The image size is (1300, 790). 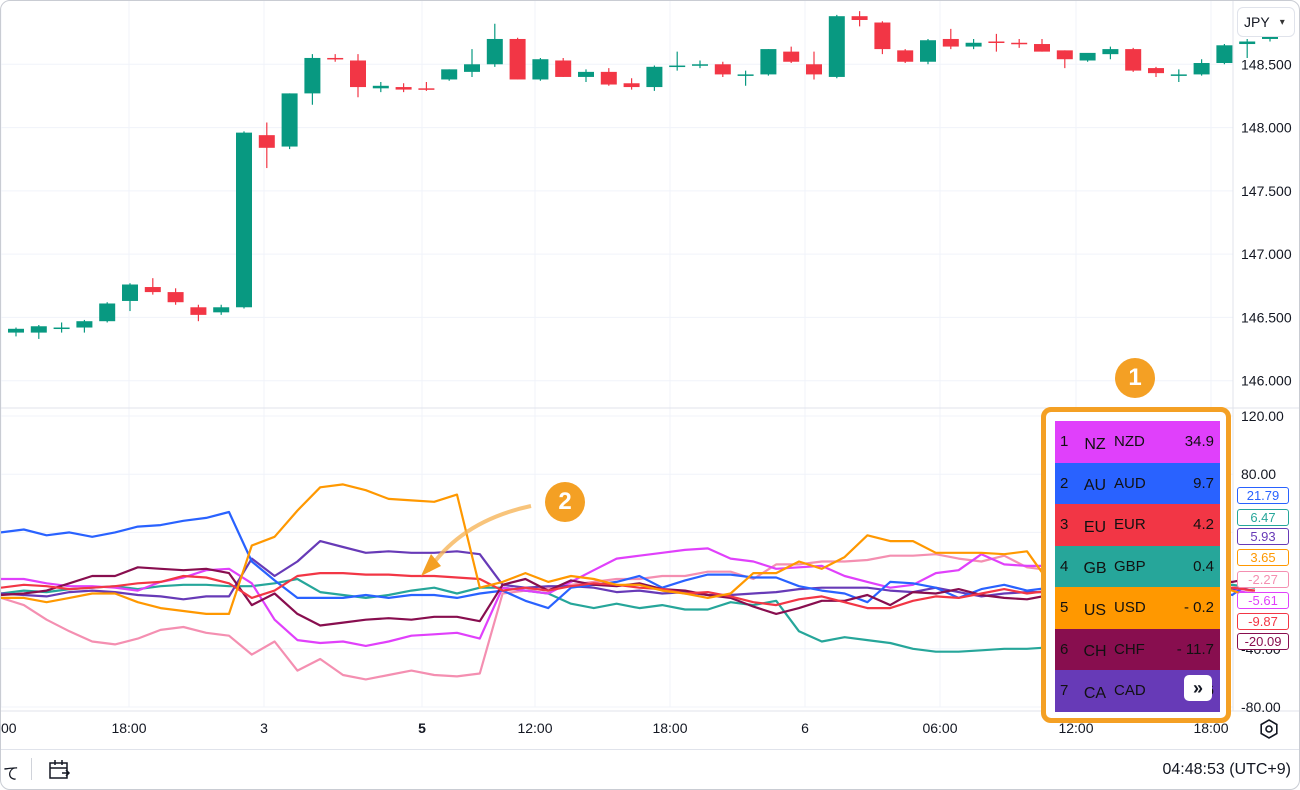 What do you see at coordinates (1198, 688) in the screenshot?
I see `expand-button: »` at bounding box center [1198, 688].